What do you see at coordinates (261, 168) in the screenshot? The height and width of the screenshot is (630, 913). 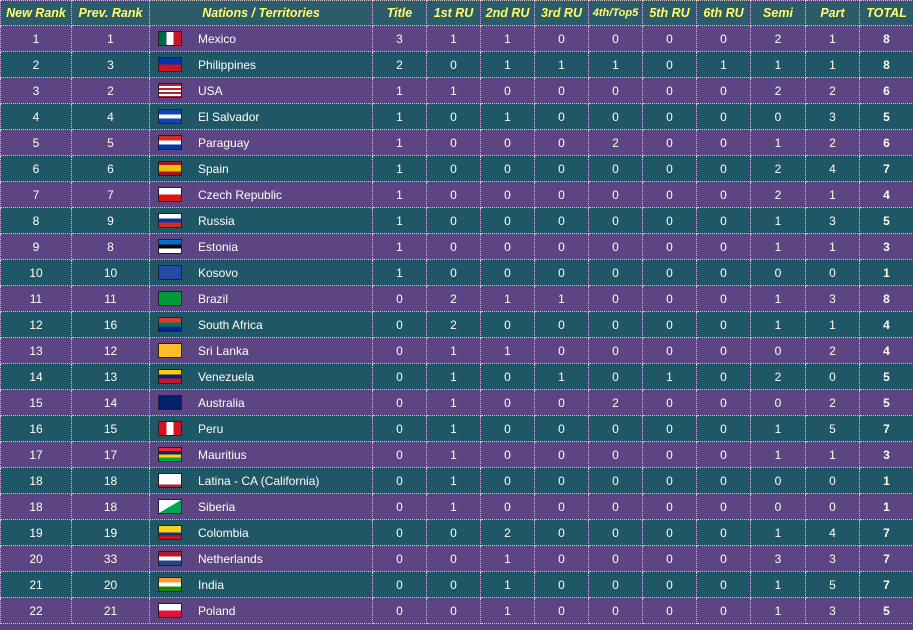 I see `nation-cell: Spain` at bounding box center [261, 168].